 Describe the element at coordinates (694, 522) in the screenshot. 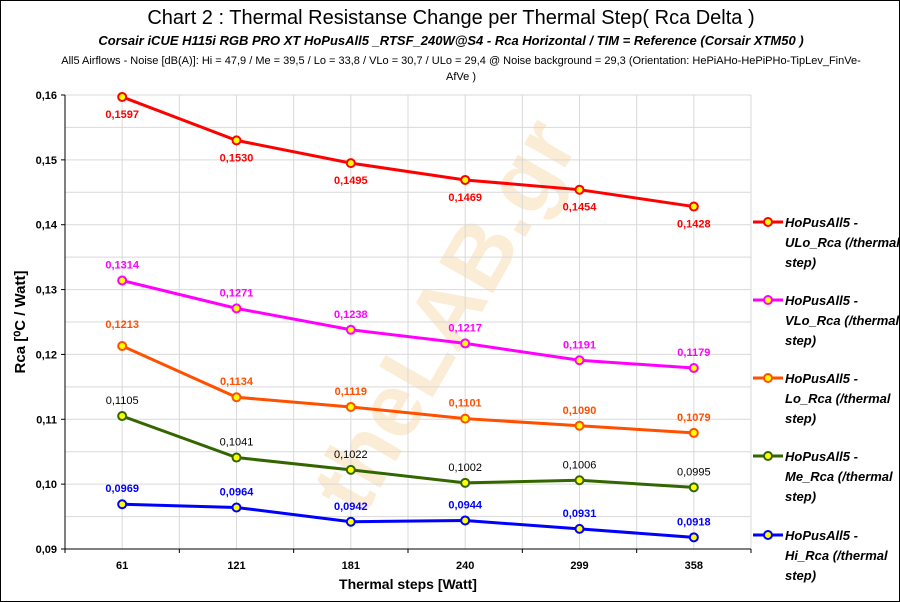

I see `data-label: 0,0918` at that location.